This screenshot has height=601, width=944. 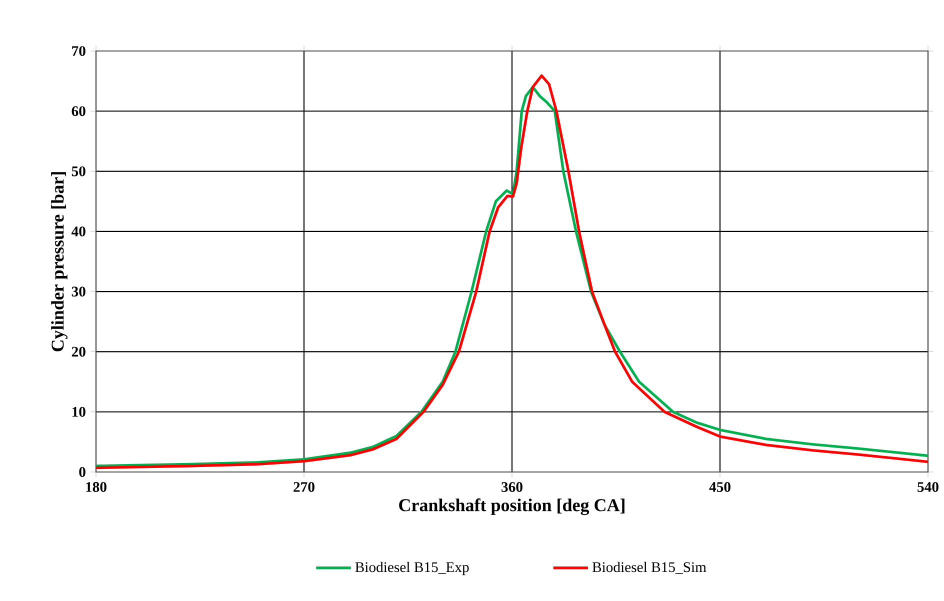 What do you see at coordinates (79, 111) in the screenshot?
I see `y-tick-label: 60` at bounding box center [79, 111].